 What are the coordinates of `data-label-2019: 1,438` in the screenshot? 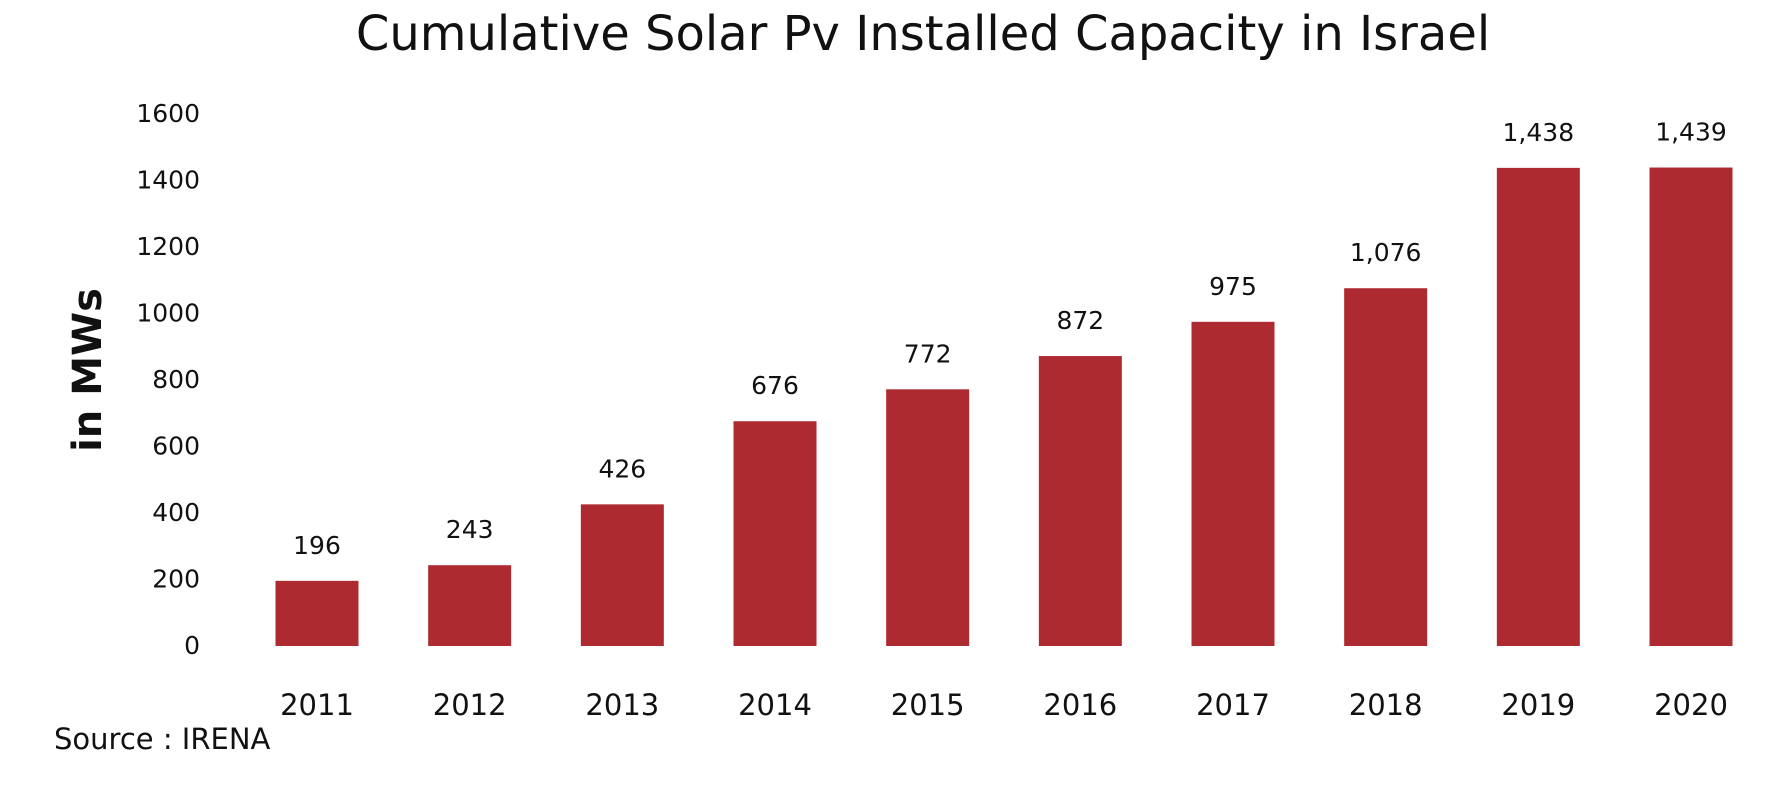 It's located at (1539, 132).